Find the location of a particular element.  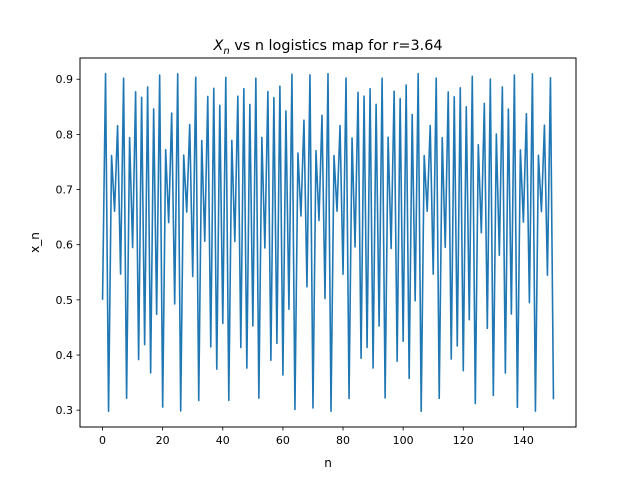

title-text: vs n logistics map for r=3.64 is located at coordinates (336, 46).